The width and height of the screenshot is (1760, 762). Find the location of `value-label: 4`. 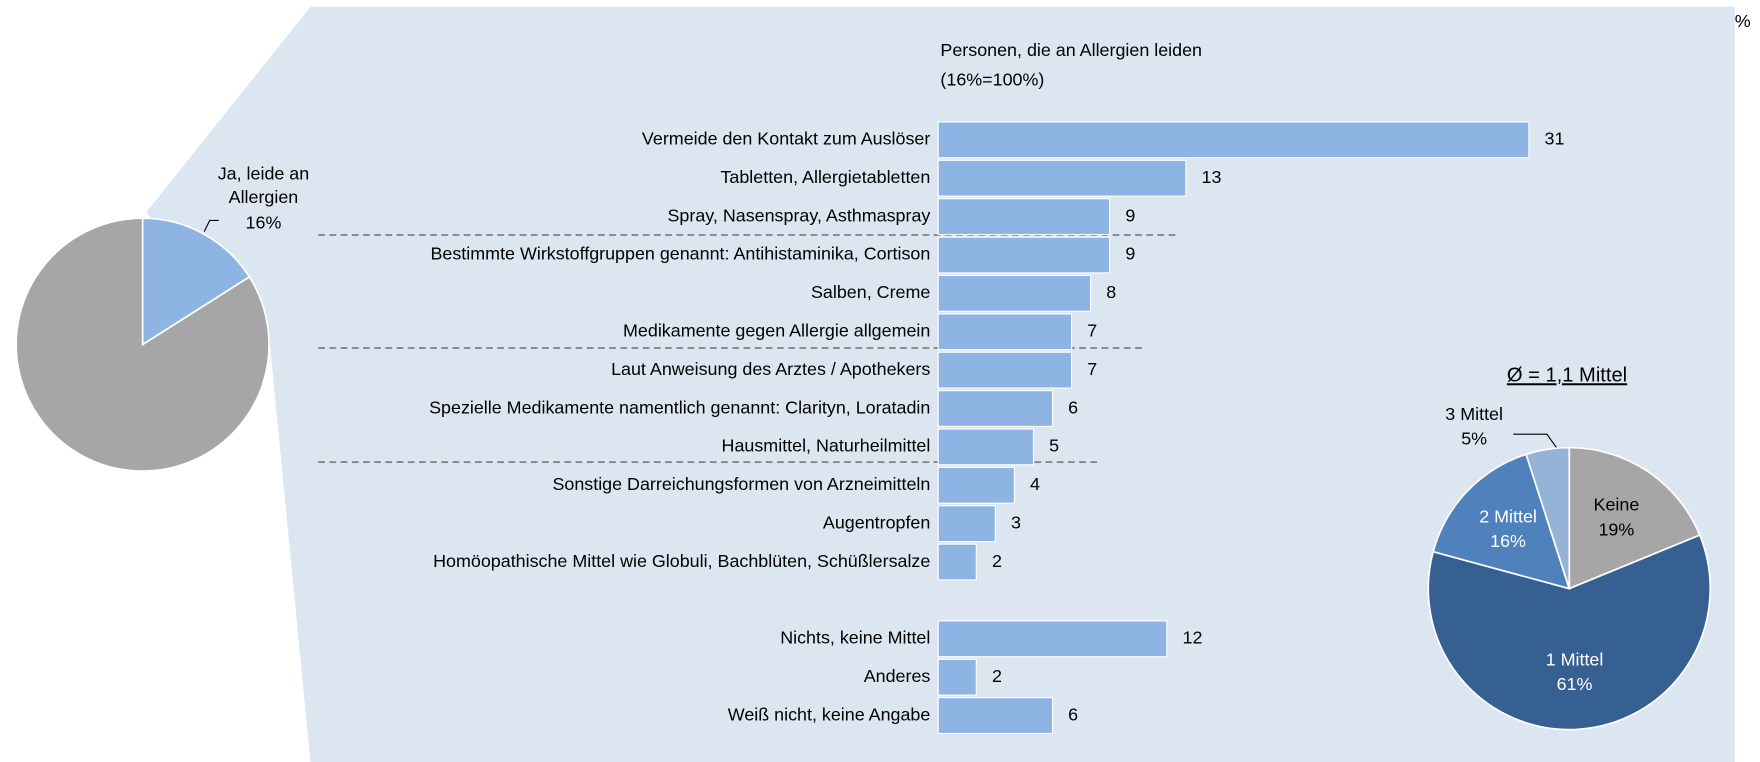

value-label: 4 is located at coordinates (1035, 484).